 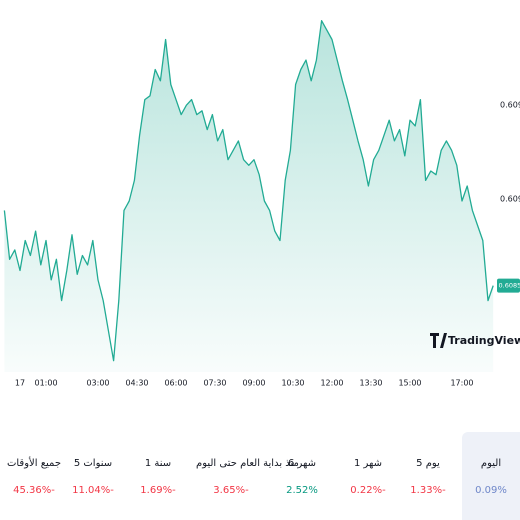 I want to click on x-tick-label: 07:30, so click(x=214, y=383).